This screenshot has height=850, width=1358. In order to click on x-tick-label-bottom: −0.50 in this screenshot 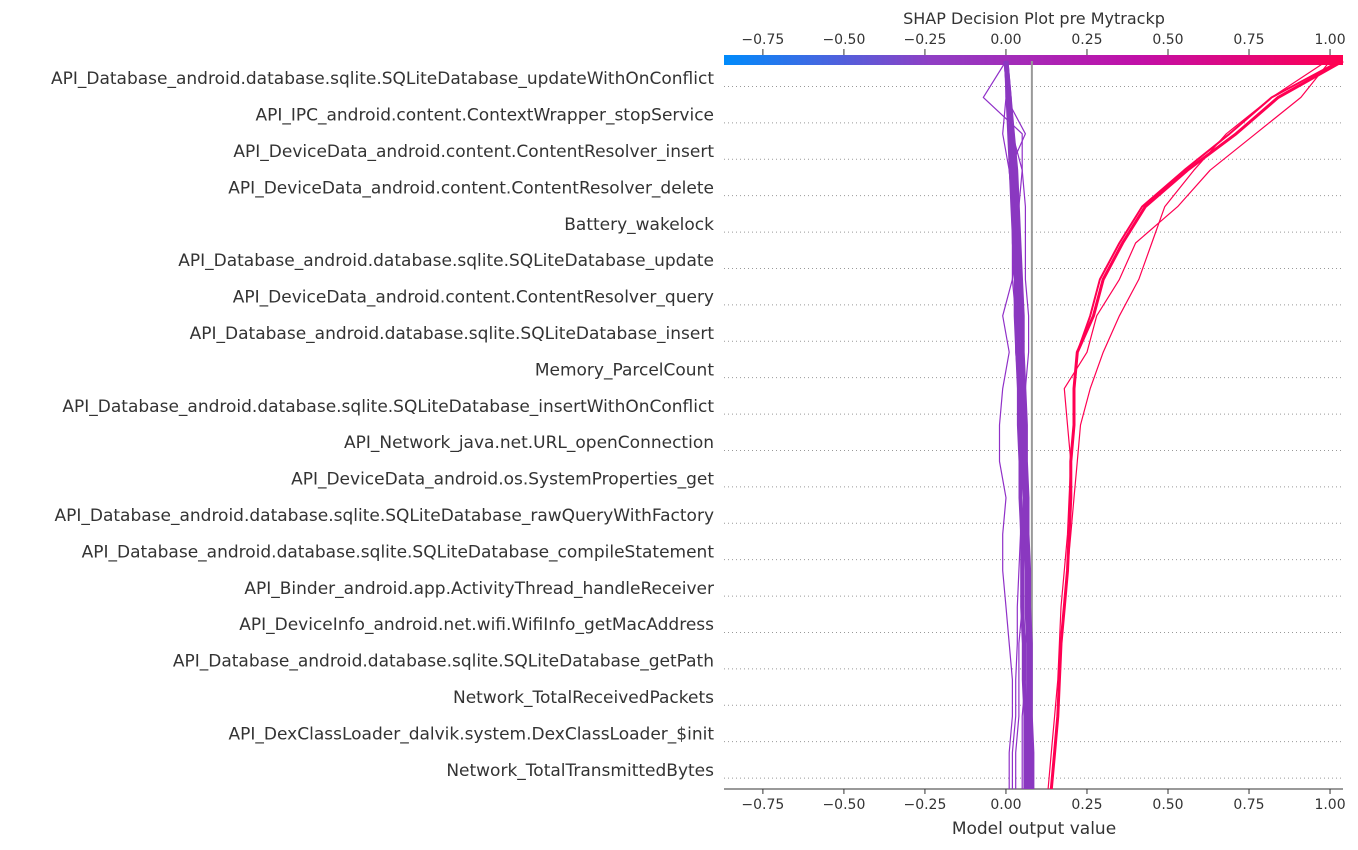, I will do `click(843, 805)`.